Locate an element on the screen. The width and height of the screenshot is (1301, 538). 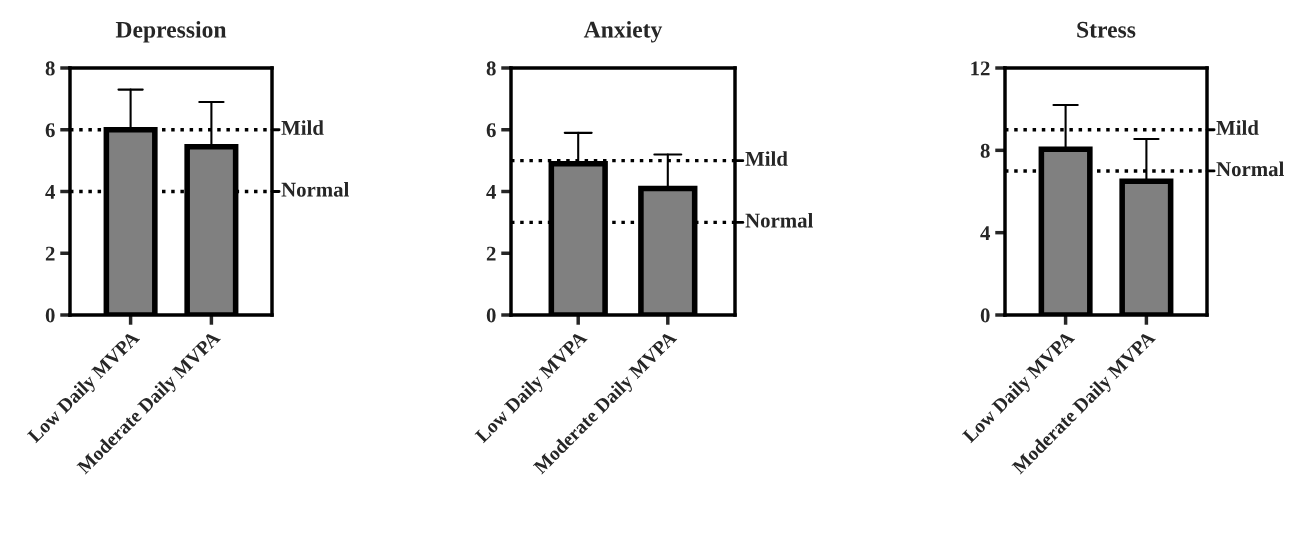
chart-title: Stress is located at coordinates (1106, 29).